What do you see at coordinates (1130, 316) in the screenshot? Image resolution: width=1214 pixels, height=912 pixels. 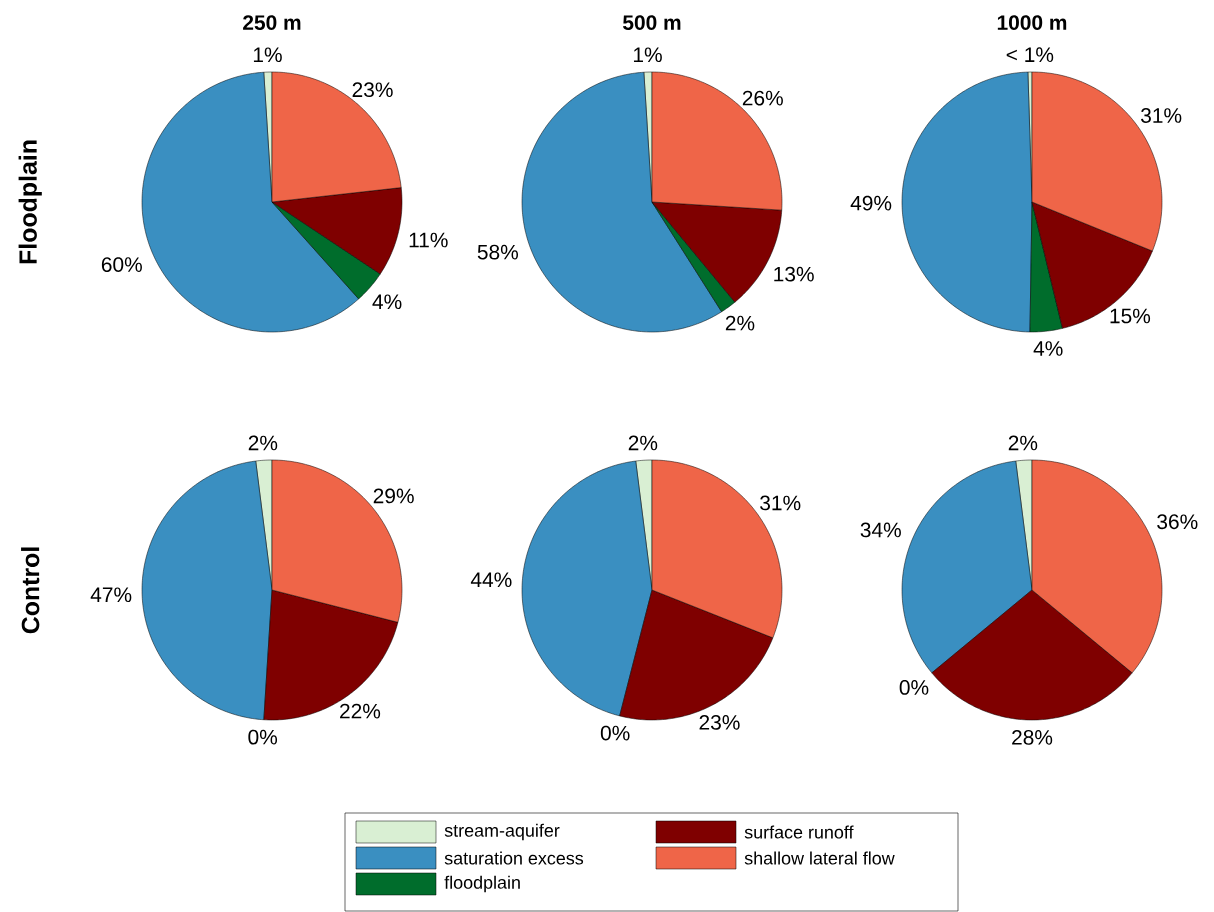 I see `data-label: 15%` at bounding box center [1130, 316].